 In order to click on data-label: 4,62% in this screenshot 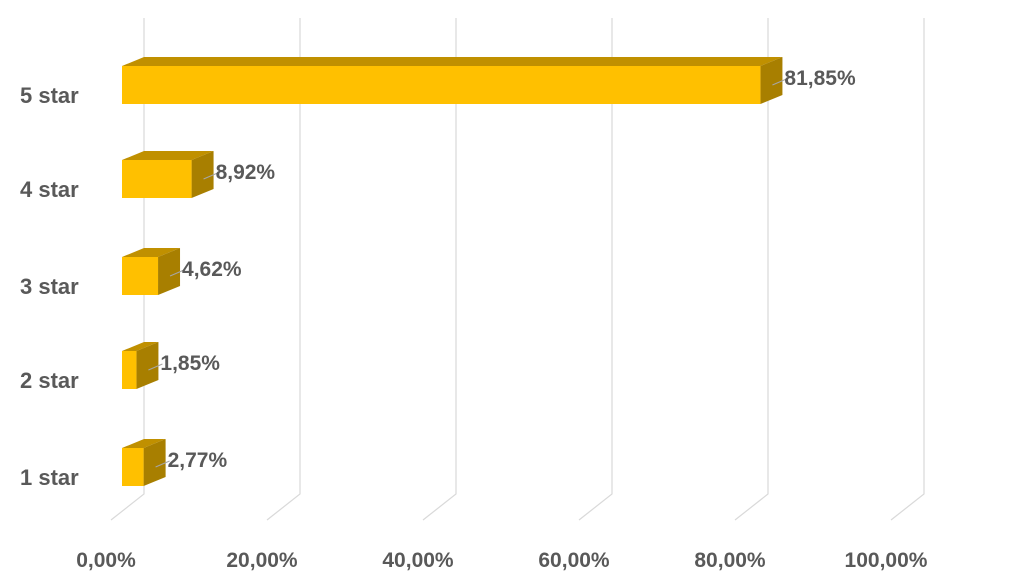, I will do `click(212, 269)`.